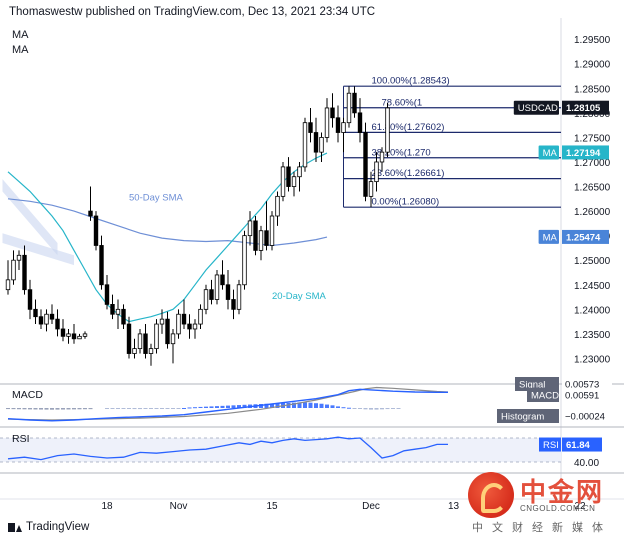  Describe the element at coordinates (592, 359) in the screenshot. I see `price-tick-label: 1.23000` at that location.